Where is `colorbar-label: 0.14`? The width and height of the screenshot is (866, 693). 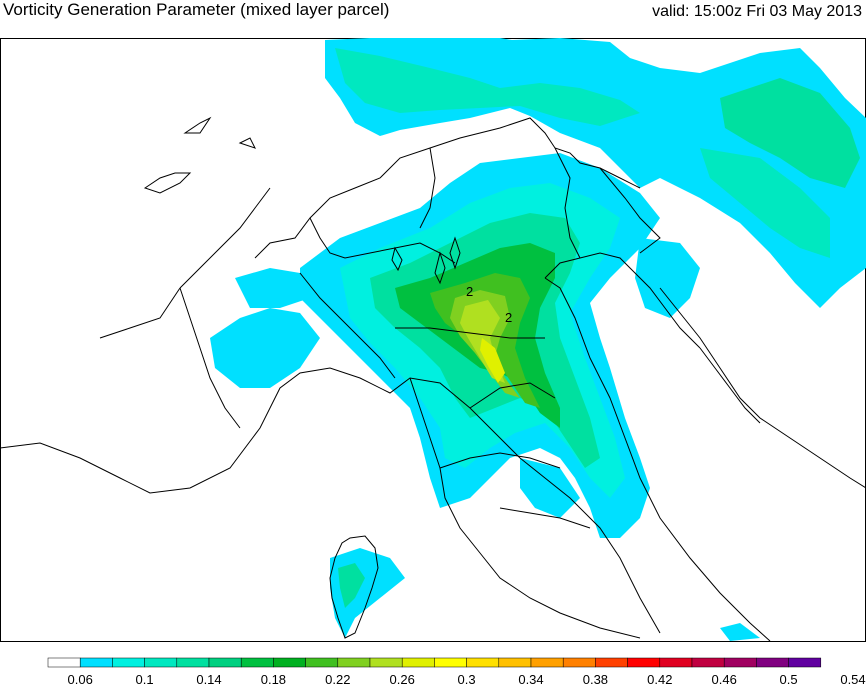
colorbar-label: 0.14 is located at coordinates (208, 679).